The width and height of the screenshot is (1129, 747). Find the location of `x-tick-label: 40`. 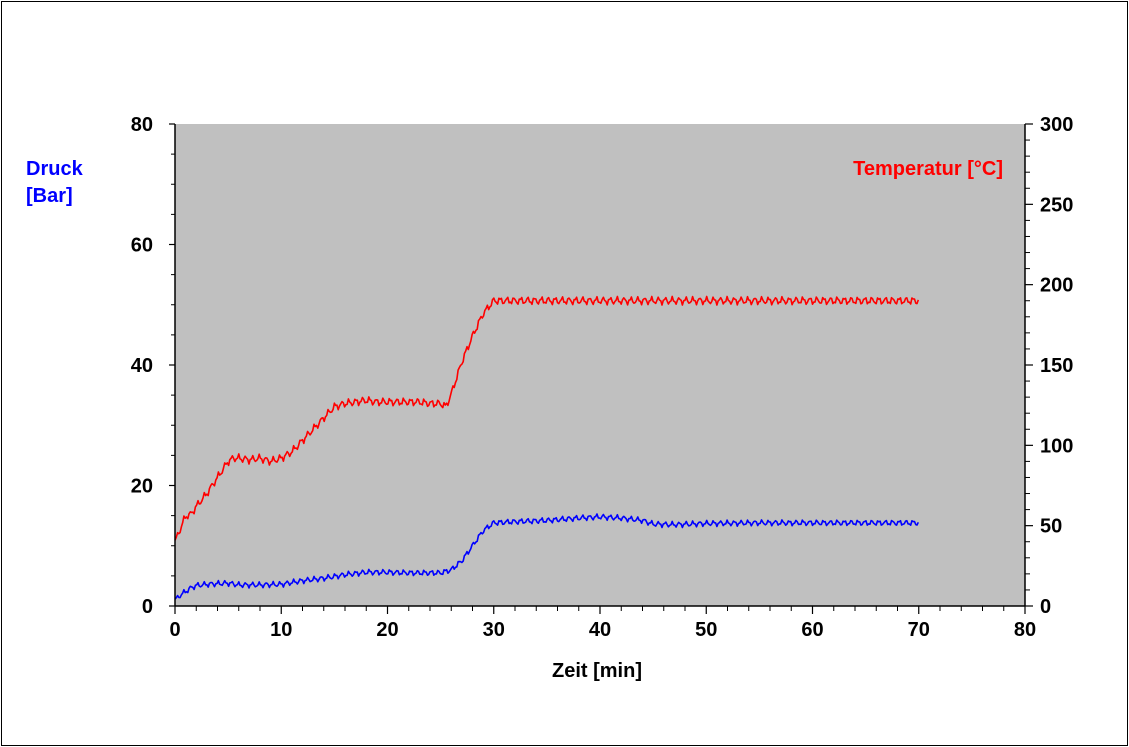

x-tick-label: 40 is located at coordinates (600, 630).